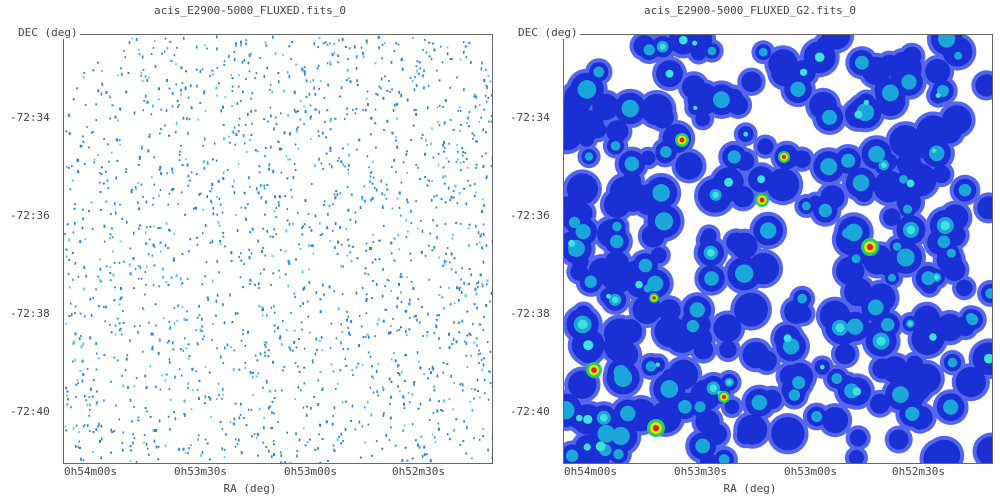  Describe the element at coordinates (750, 10) in the screenshot. I see `panel-title: acis_E2900-5000_FLUXED_G2.fits_0` at that location.